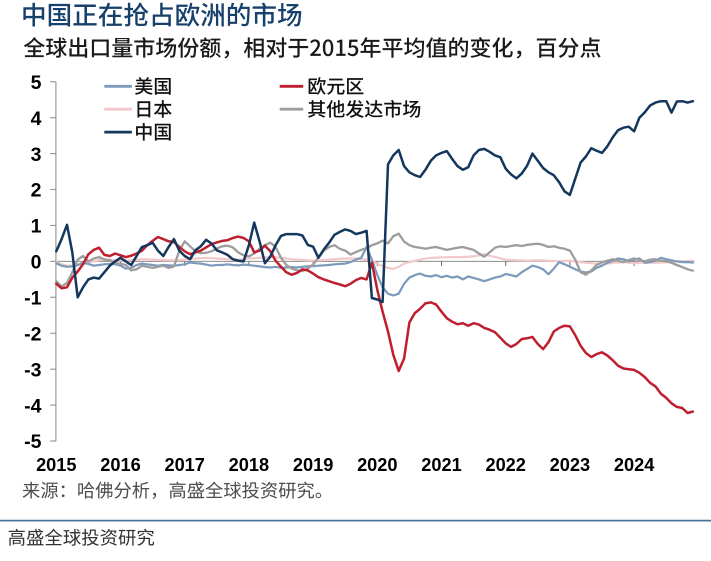  Describe the element at coordinates (36, 227) in the screenshot. I see `svg-text: 1` at that location.